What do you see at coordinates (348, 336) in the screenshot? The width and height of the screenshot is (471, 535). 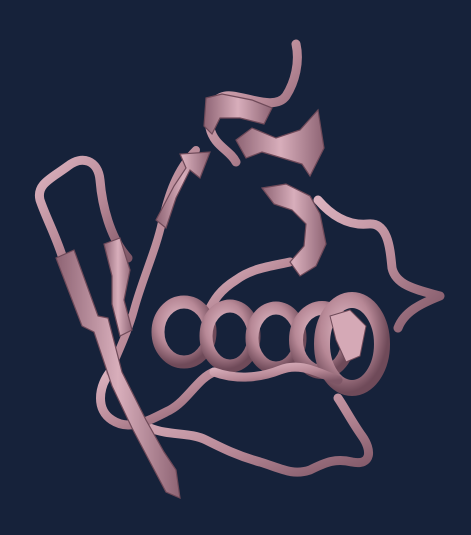 I see `helix-inner-strand` at bounding box center [348, 336].